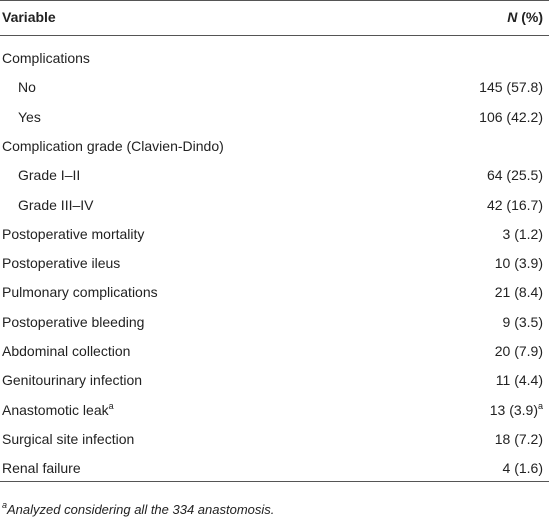  I want to click on label-text: Grade I–II, so click(49, 175).